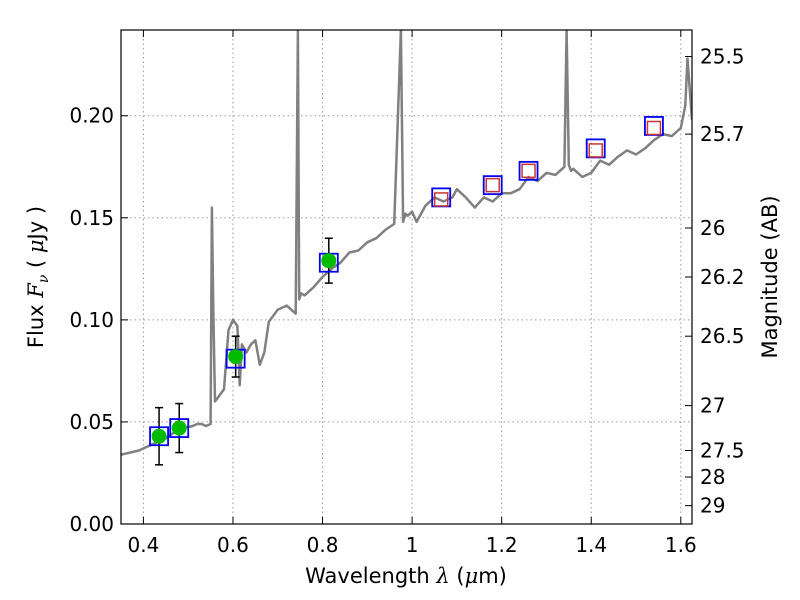  What do you see at coordinates (91, 218) in the screenshot?
I see `y-tick-label: 0.15` at bounding box center [91, 218].